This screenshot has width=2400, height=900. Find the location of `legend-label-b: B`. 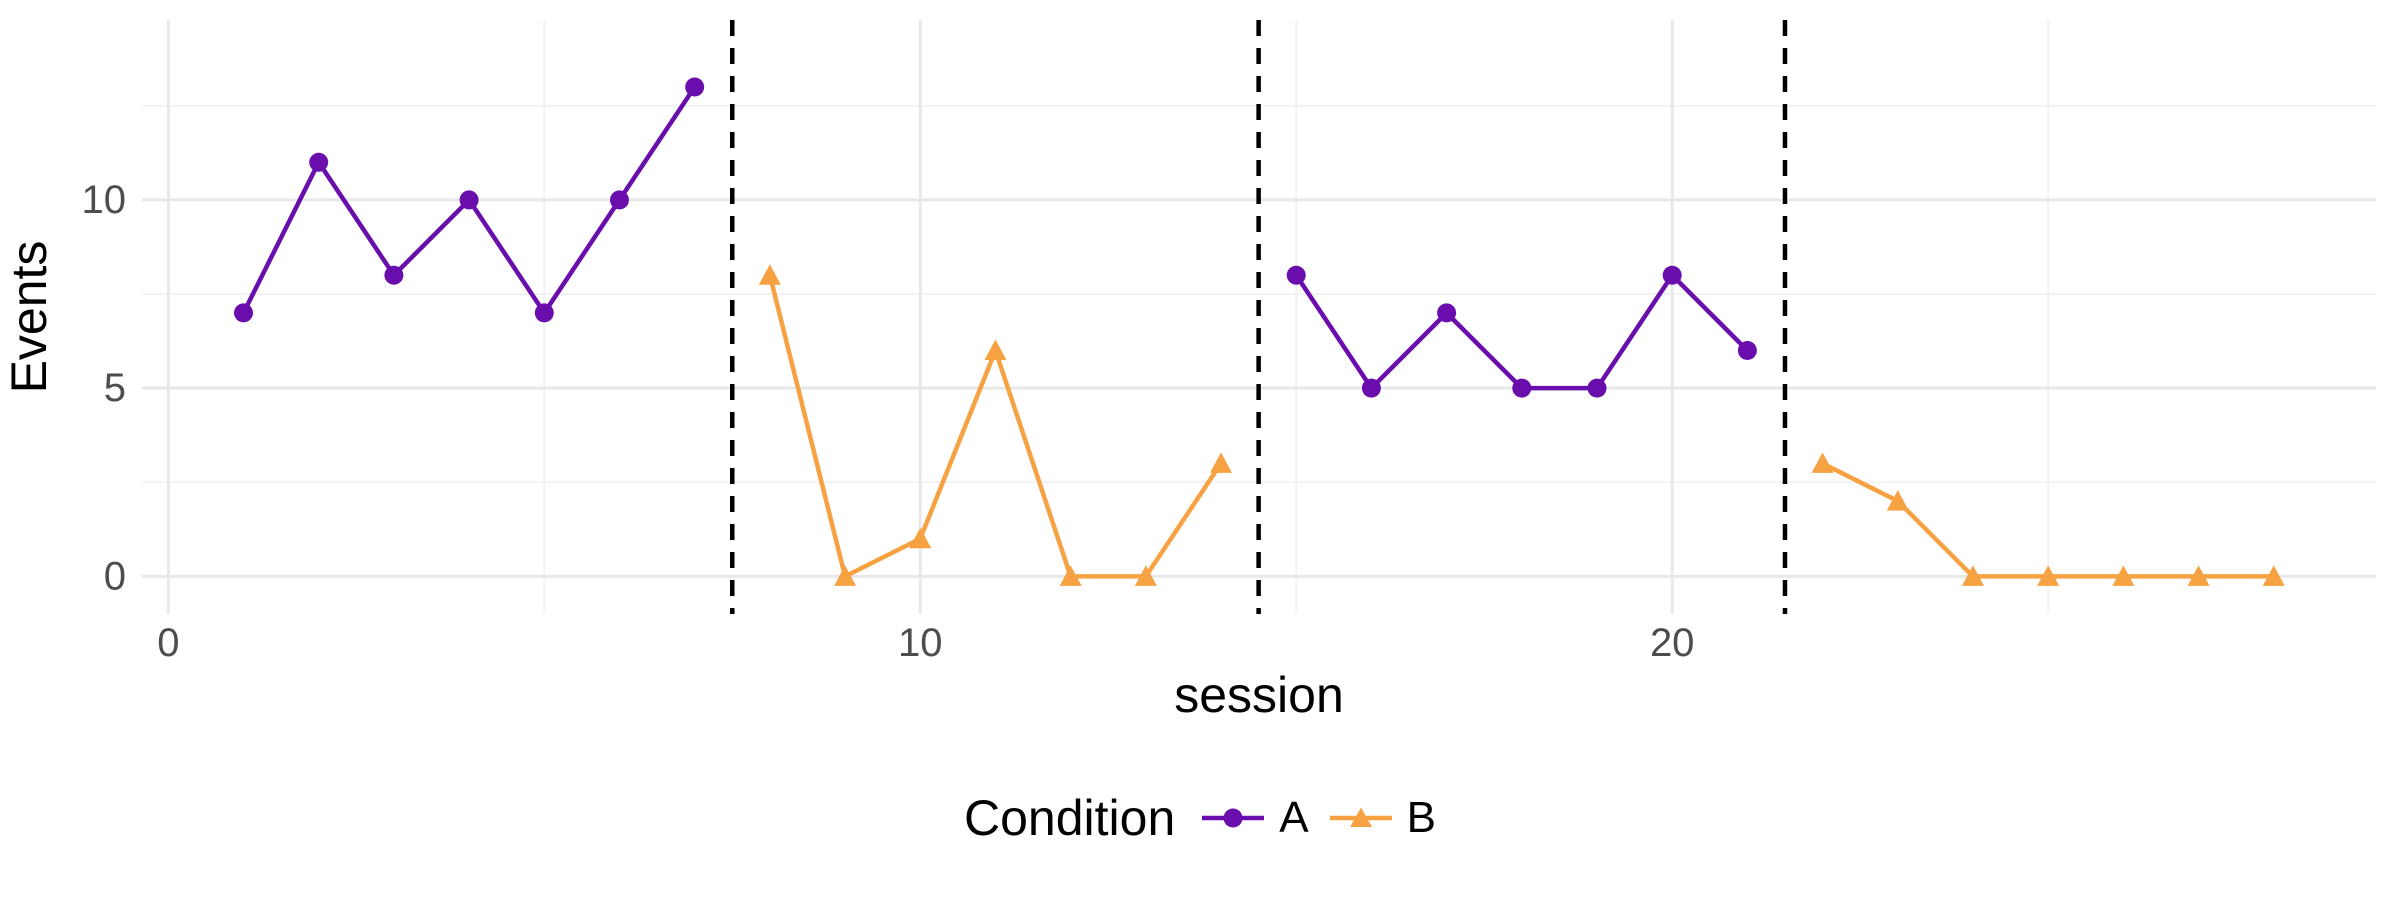

legend-label-b: B is located at coordinates (1421, 817).